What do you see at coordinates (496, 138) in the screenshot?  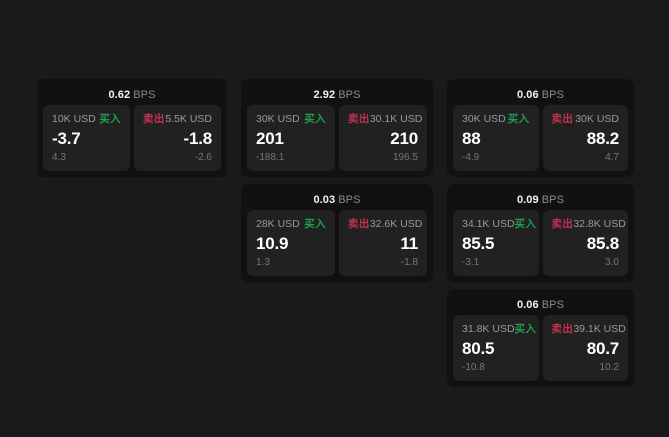 I see `bid-panel: 30K USD 买入 88 -4.9` at bounding box center [496, 138].